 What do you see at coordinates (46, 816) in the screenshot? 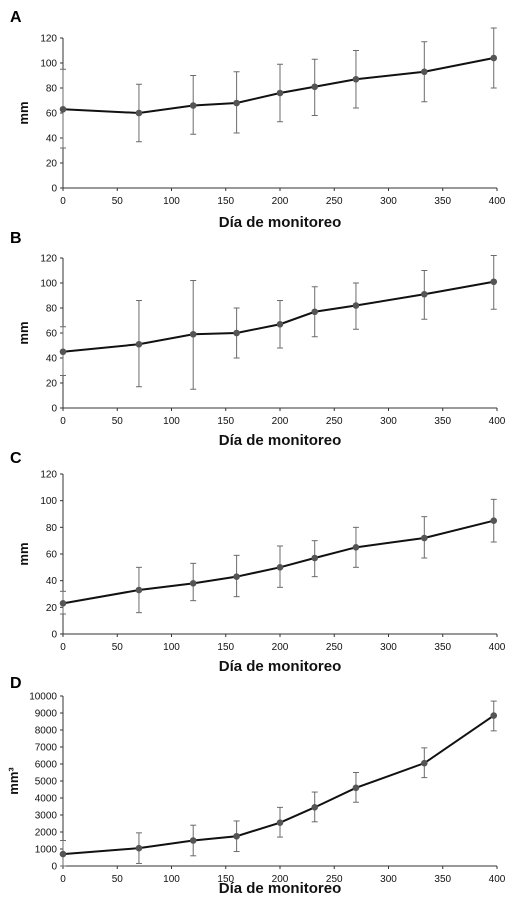
I see `y-tick-label: 3000` at bounding box center [46, 816].